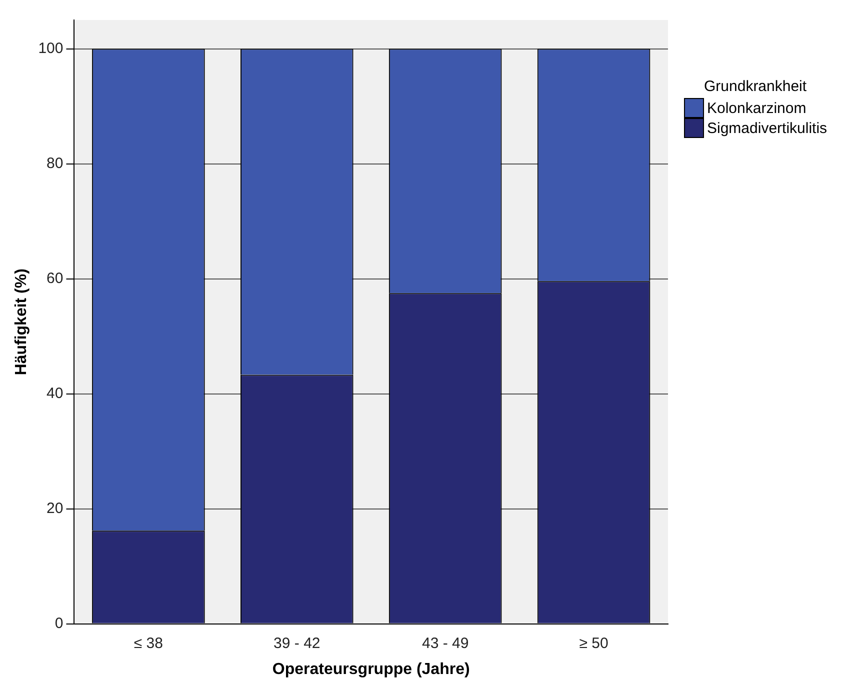 The width and height of the screenshot is (860, 691). Describe the element at coordinates (55, 163) in the screenshot. I see `y-tick-label: 80` at that location.